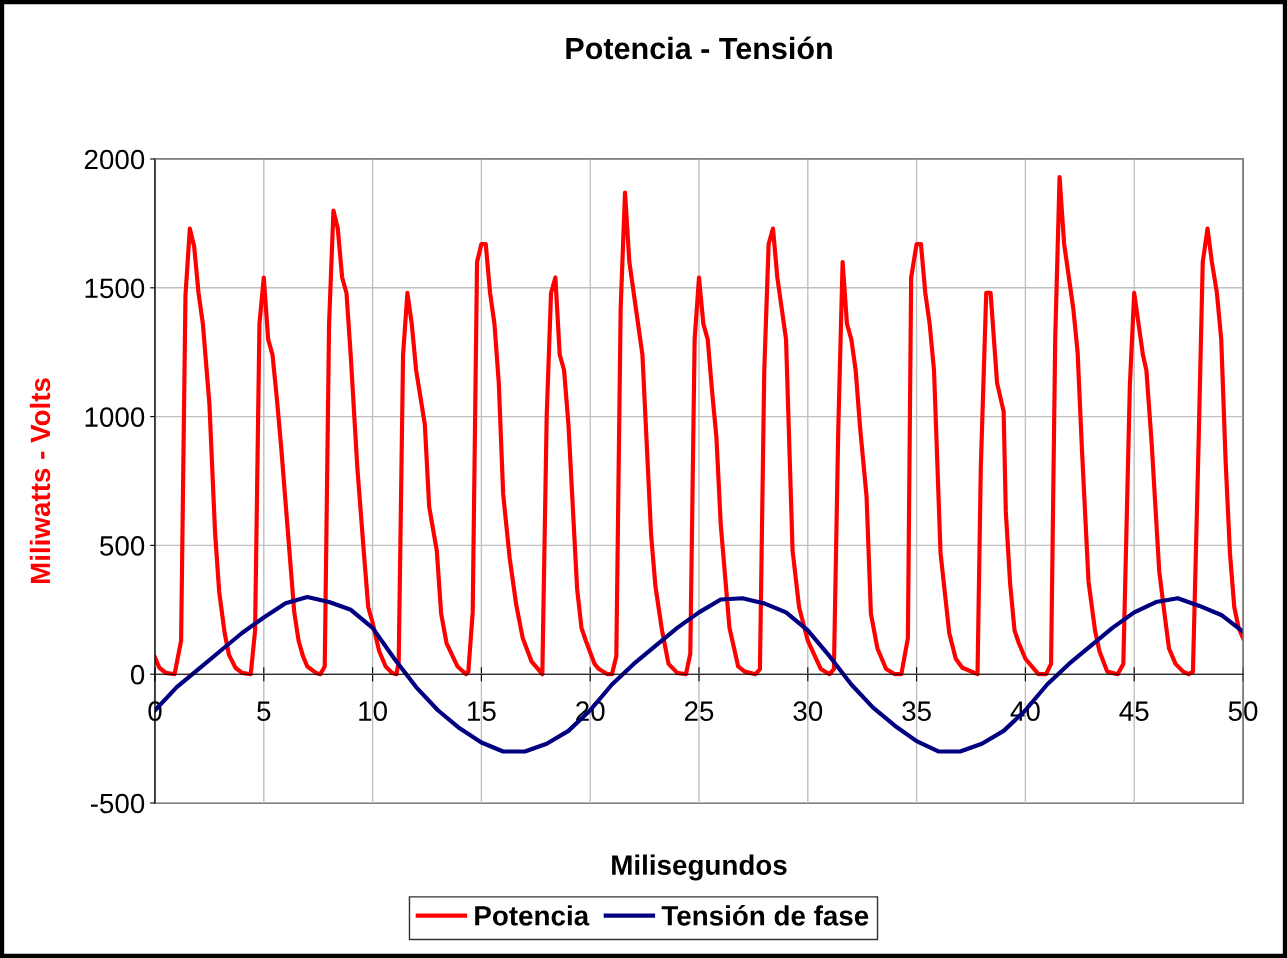 The image size is (1287, 958). I want to click on chart-title: Potencia - Tensión, so click(699, 48).